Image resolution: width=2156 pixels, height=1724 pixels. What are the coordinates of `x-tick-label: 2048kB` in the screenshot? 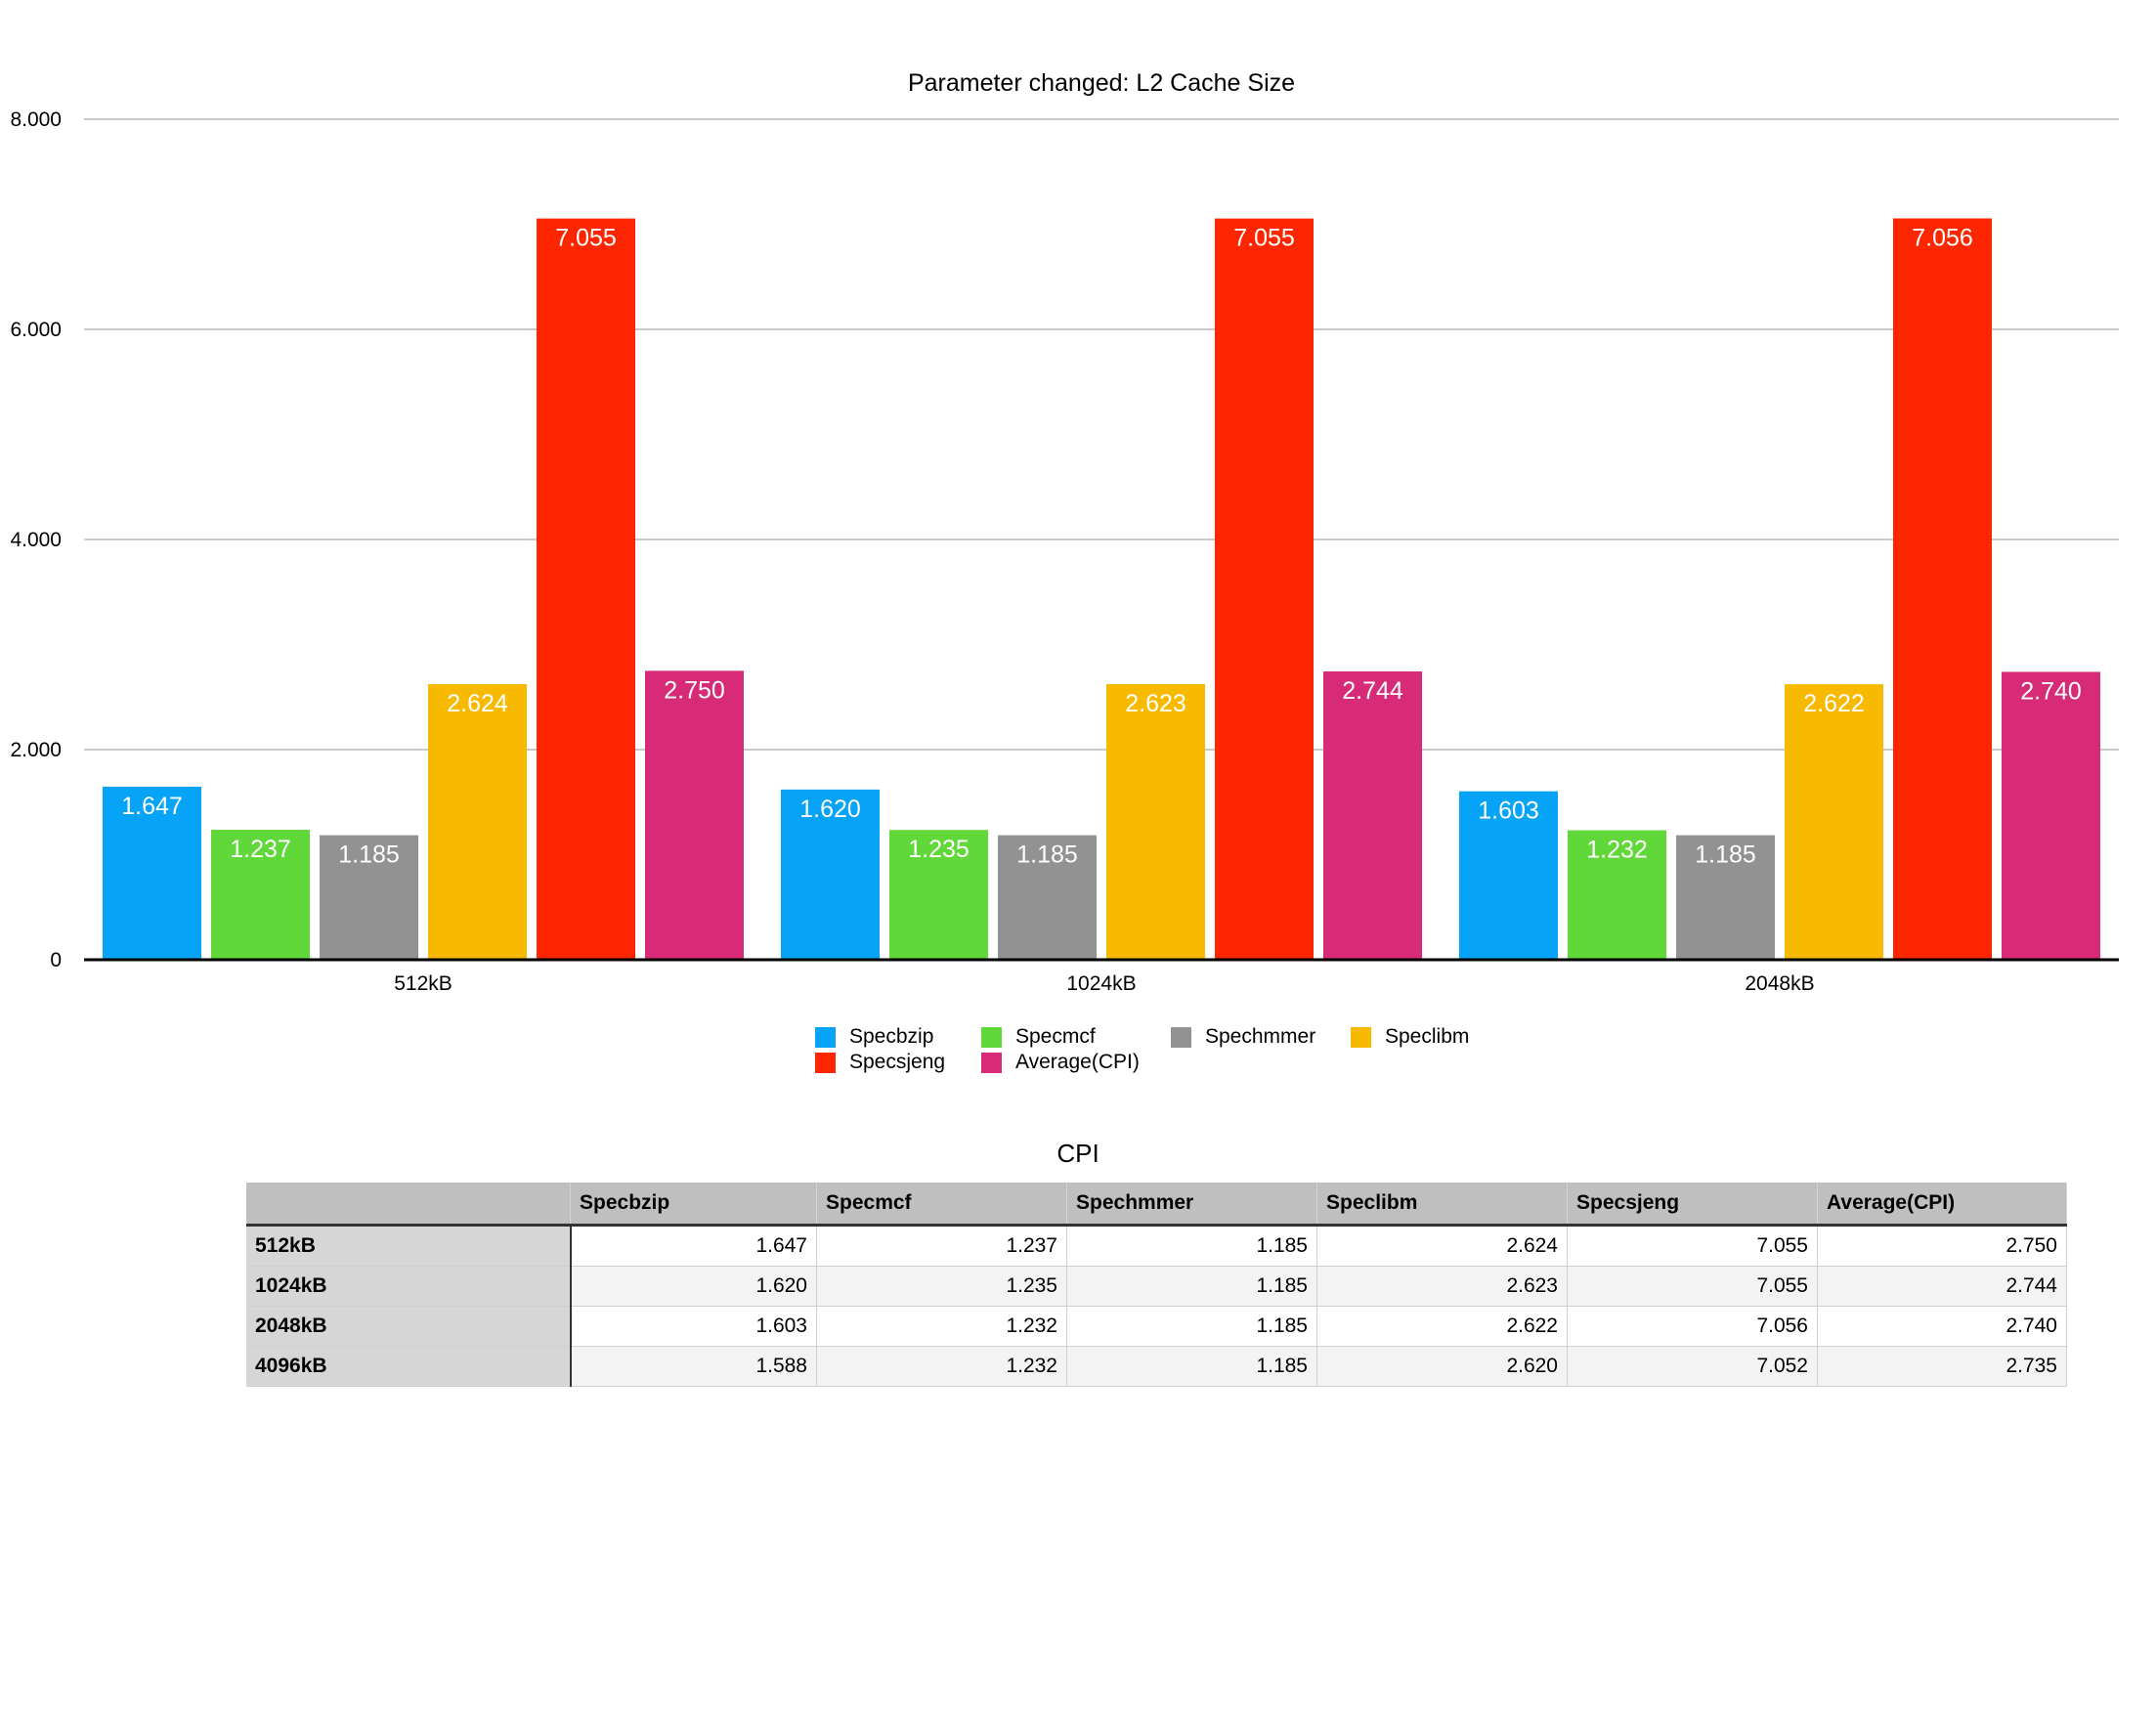 It's located at (1780, 984).